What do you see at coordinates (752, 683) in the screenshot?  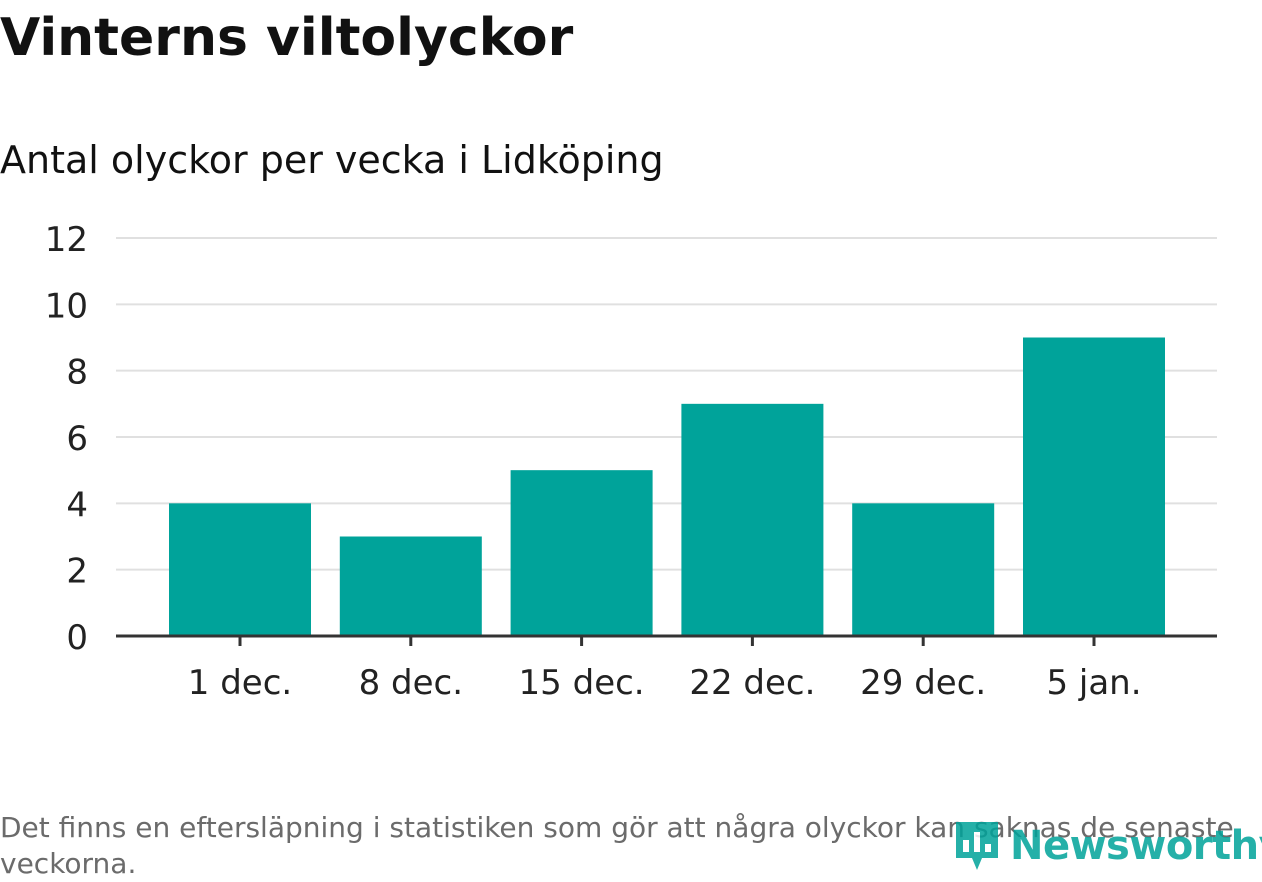 I see `x-tick-label: 22 dec.` at bounding box center [752, 683].